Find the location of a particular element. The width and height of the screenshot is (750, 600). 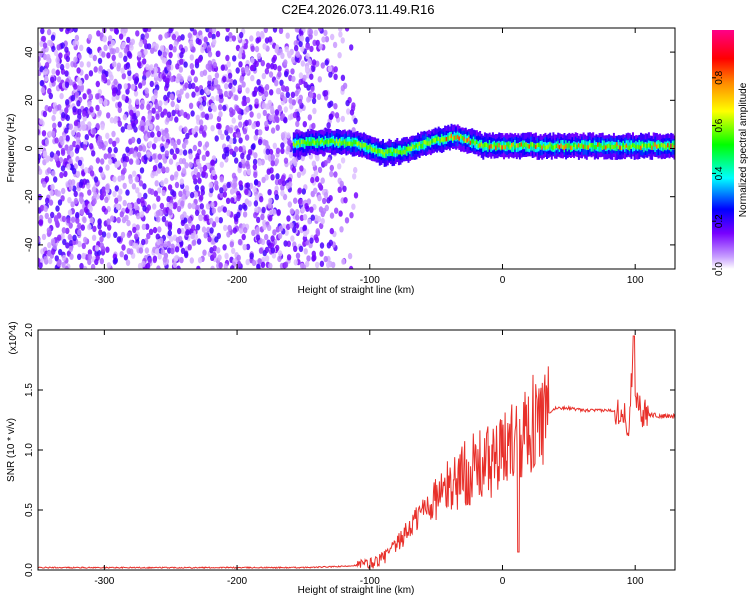

y-tick-label: -40 is located at coordinates (29, 244).